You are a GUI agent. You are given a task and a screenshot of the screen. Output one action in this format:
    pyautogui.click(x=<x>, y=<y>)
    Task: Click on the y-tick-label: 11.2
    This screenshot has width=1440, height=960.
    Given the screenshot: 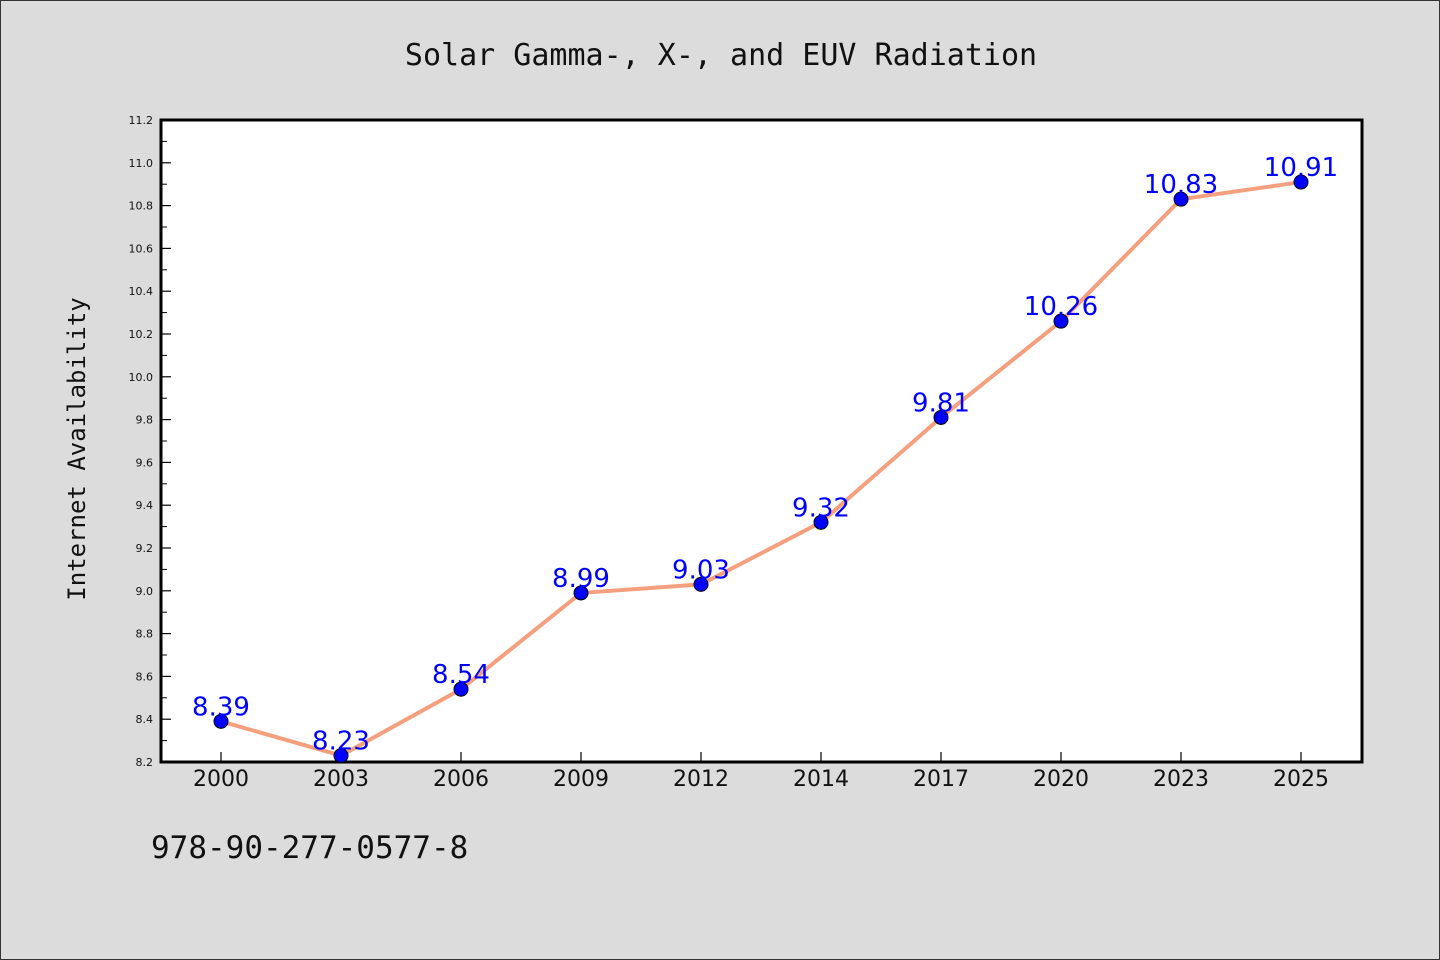 What is the action you would take?
    pyautogui.click(x=141, y=120)
    